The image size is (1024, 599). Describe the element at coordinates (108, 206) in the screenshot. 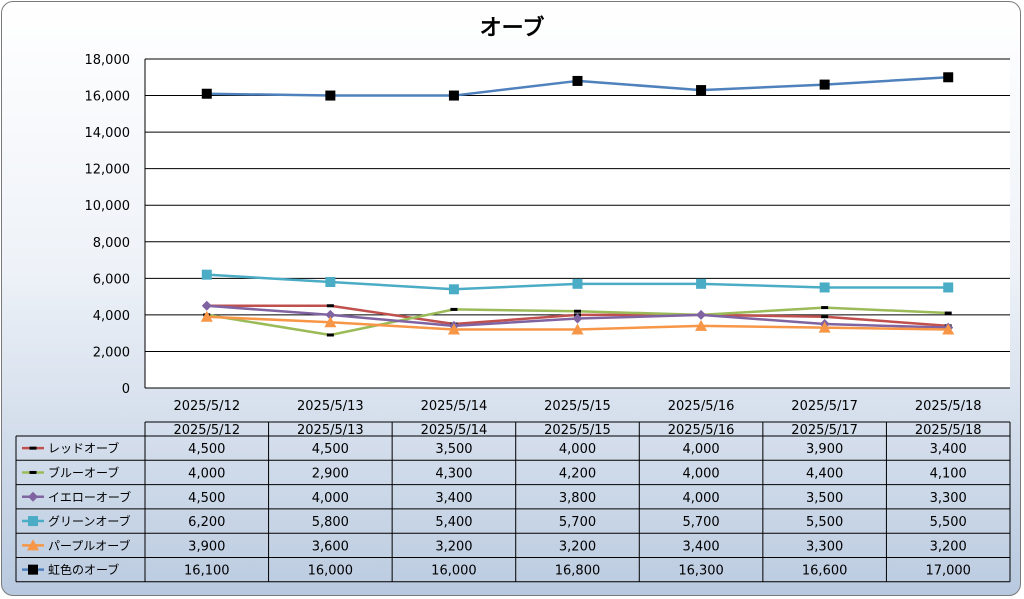

I see `y-tick-label: 10,000` at that location.